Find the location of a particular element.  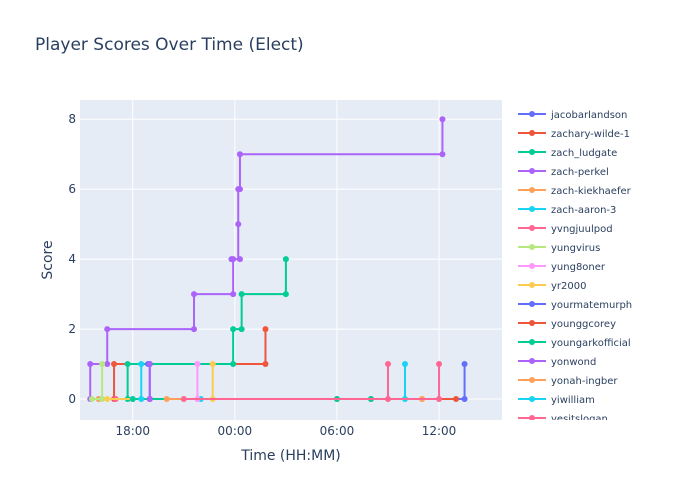

legend-item-yesitslogan: yesitslogan is located at coordinates (563, 419).